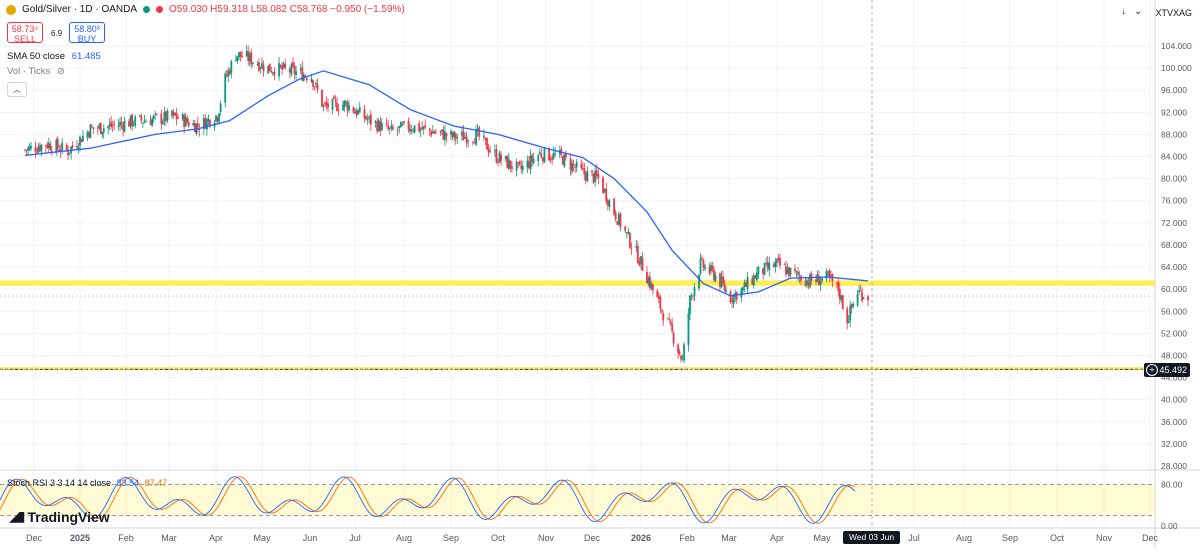 The height and width of the screenshot is (557, 1200). Describe the element at coordinates (36, 56) in the screenshot. I see `sma-label: SMA 50 close` at that location.